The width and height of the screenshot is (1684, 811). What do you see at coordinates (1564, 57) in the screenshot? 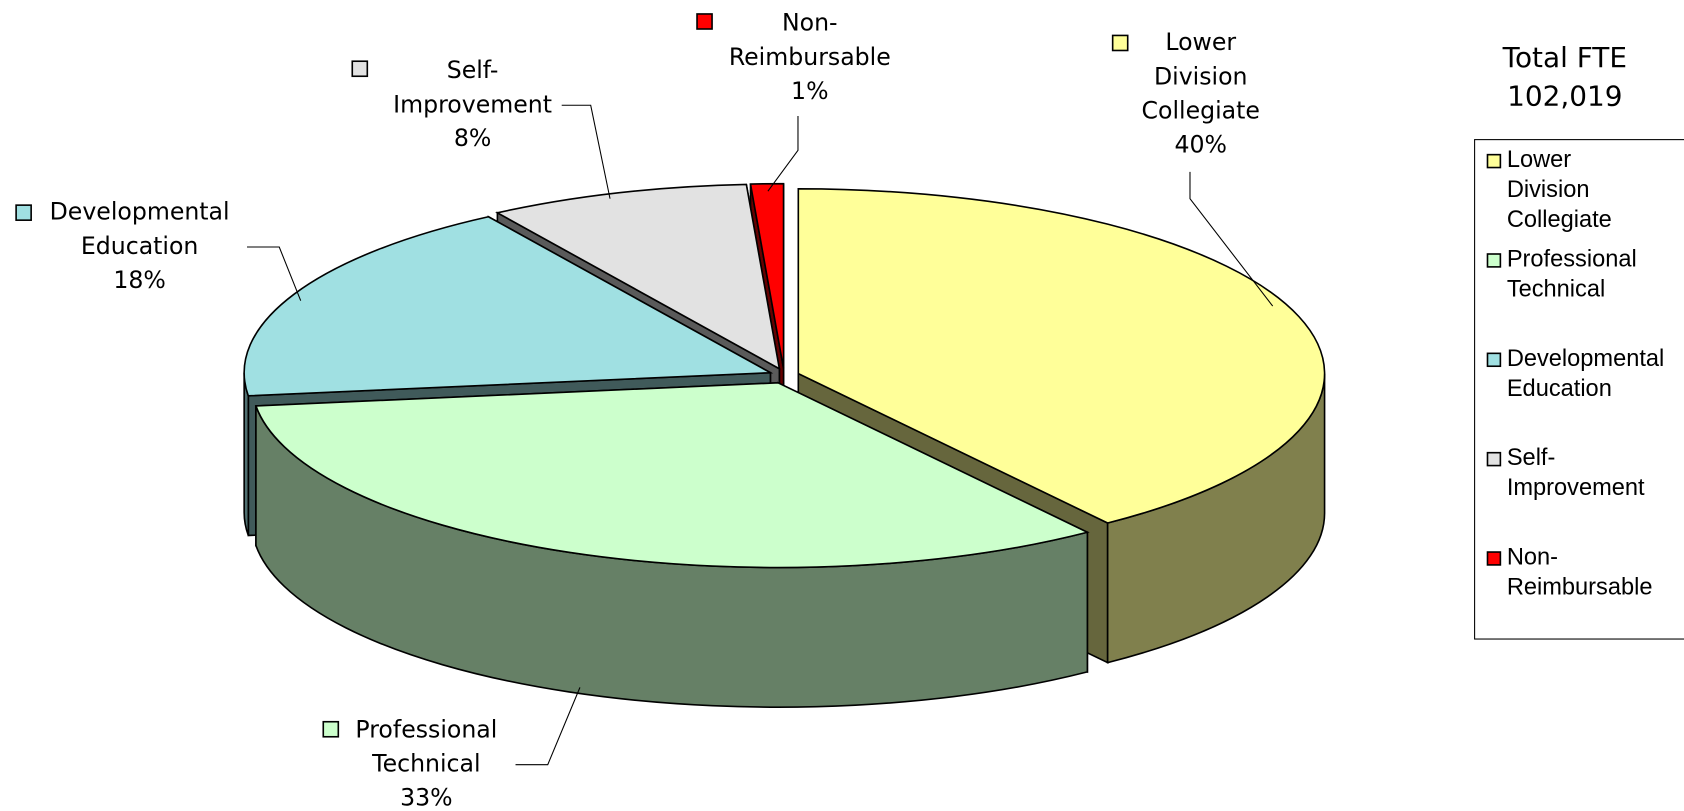
I see `chart-title: Total FTE` at bounding box center [1564, 57].